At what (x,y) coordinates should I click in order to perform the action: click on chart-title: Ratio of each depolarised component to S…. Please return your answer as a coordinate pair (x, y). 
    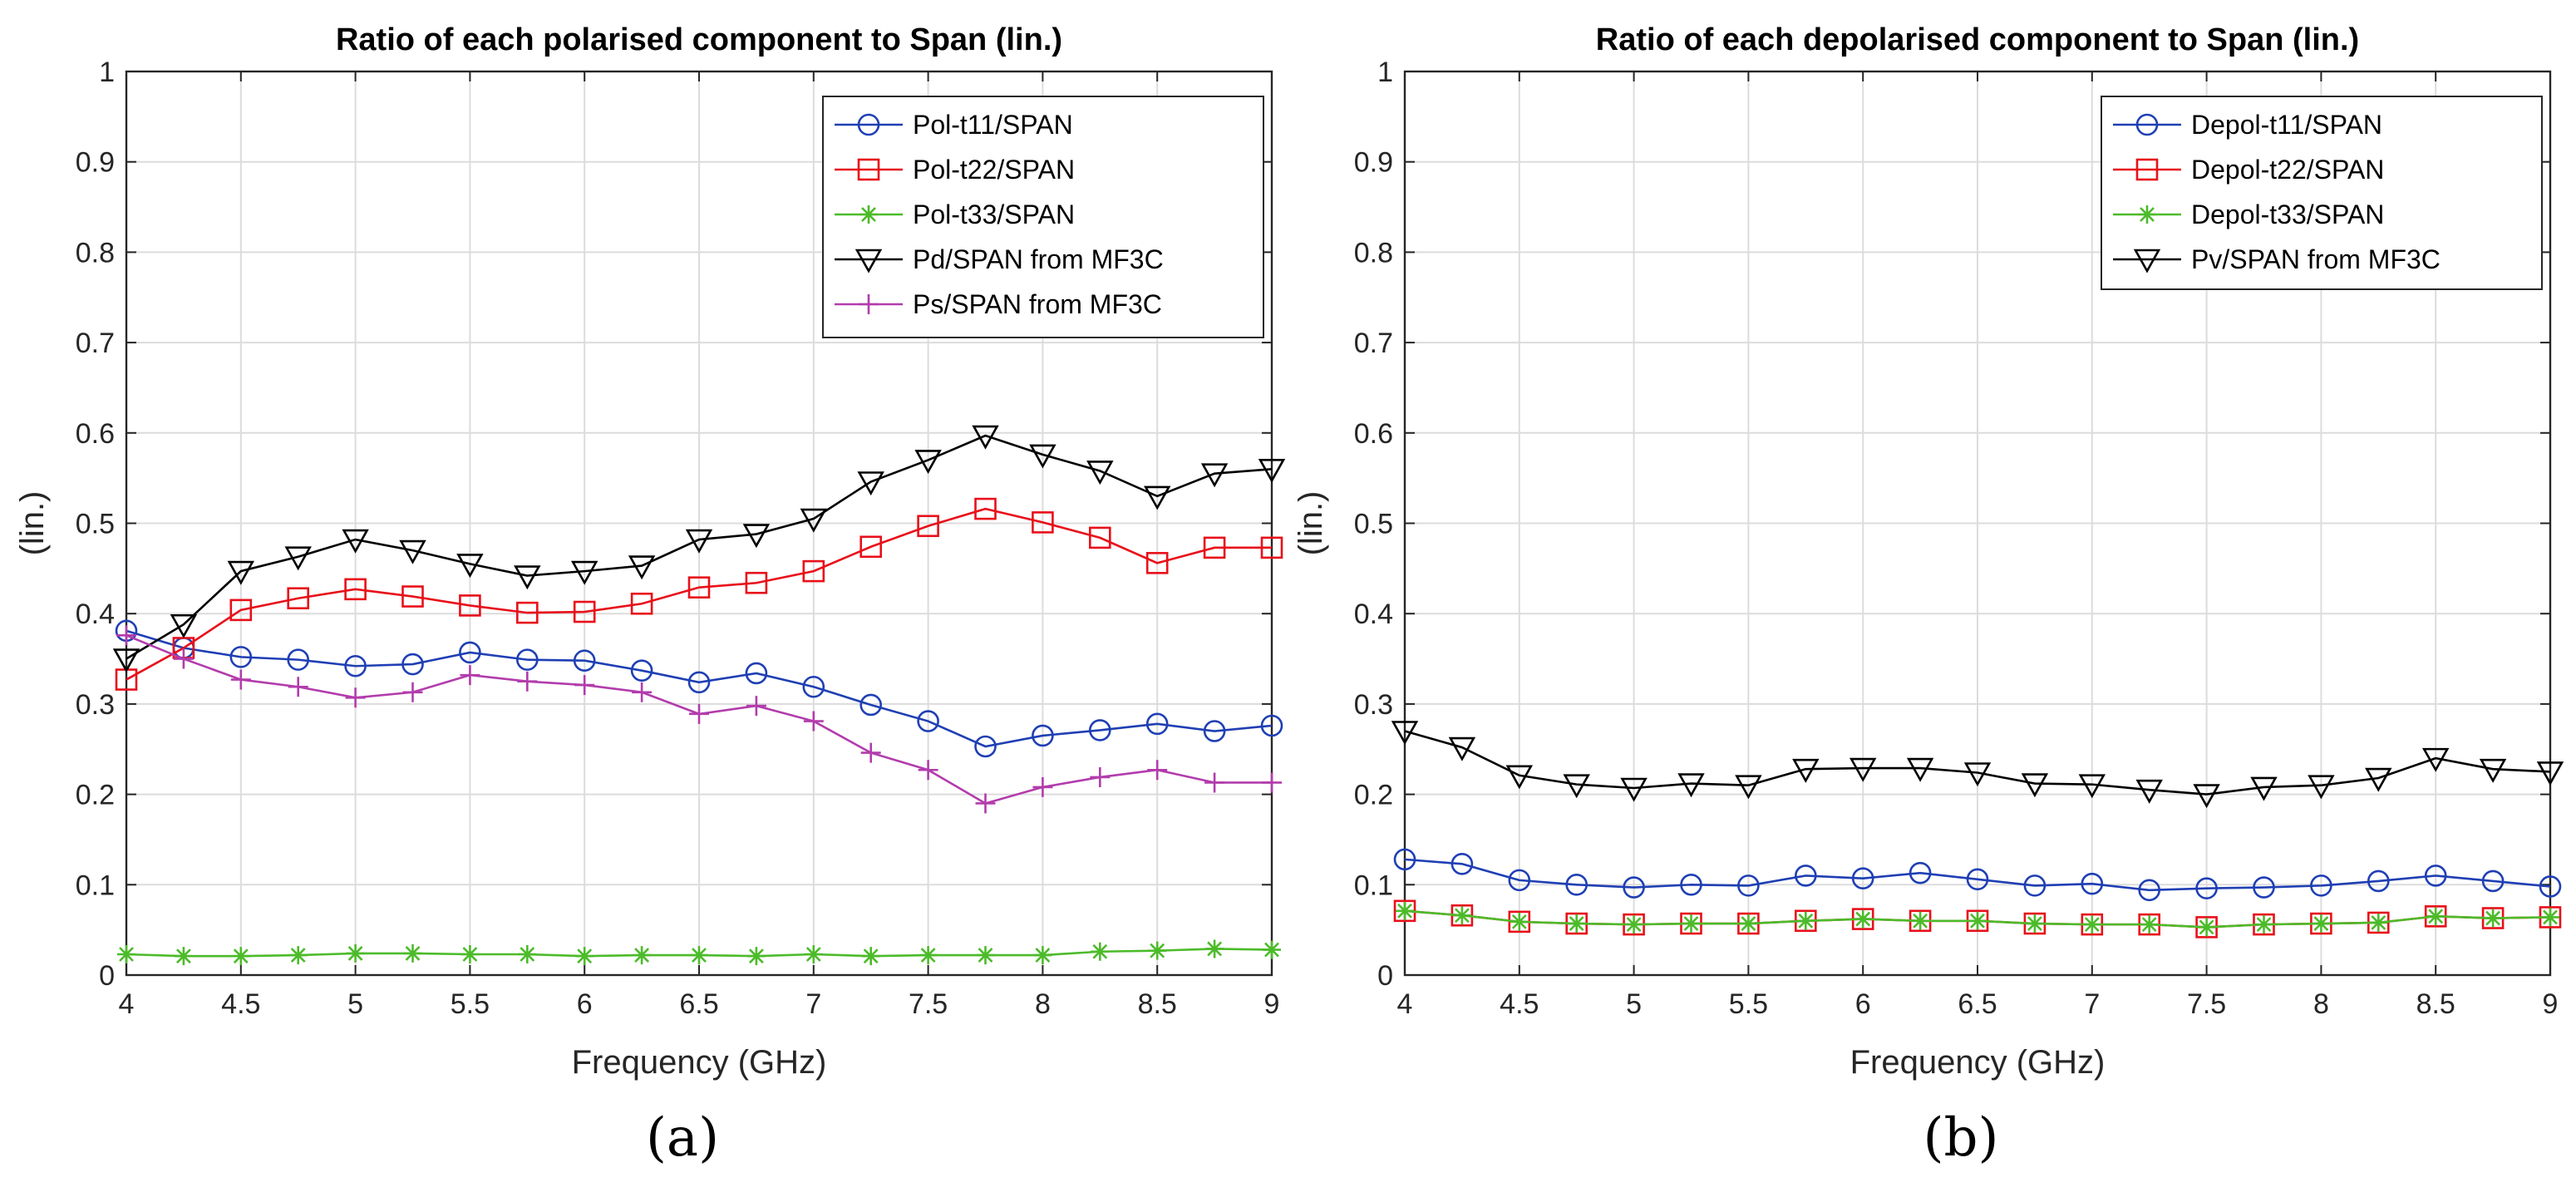
    Looking at the image, I should click on (1977, 40).